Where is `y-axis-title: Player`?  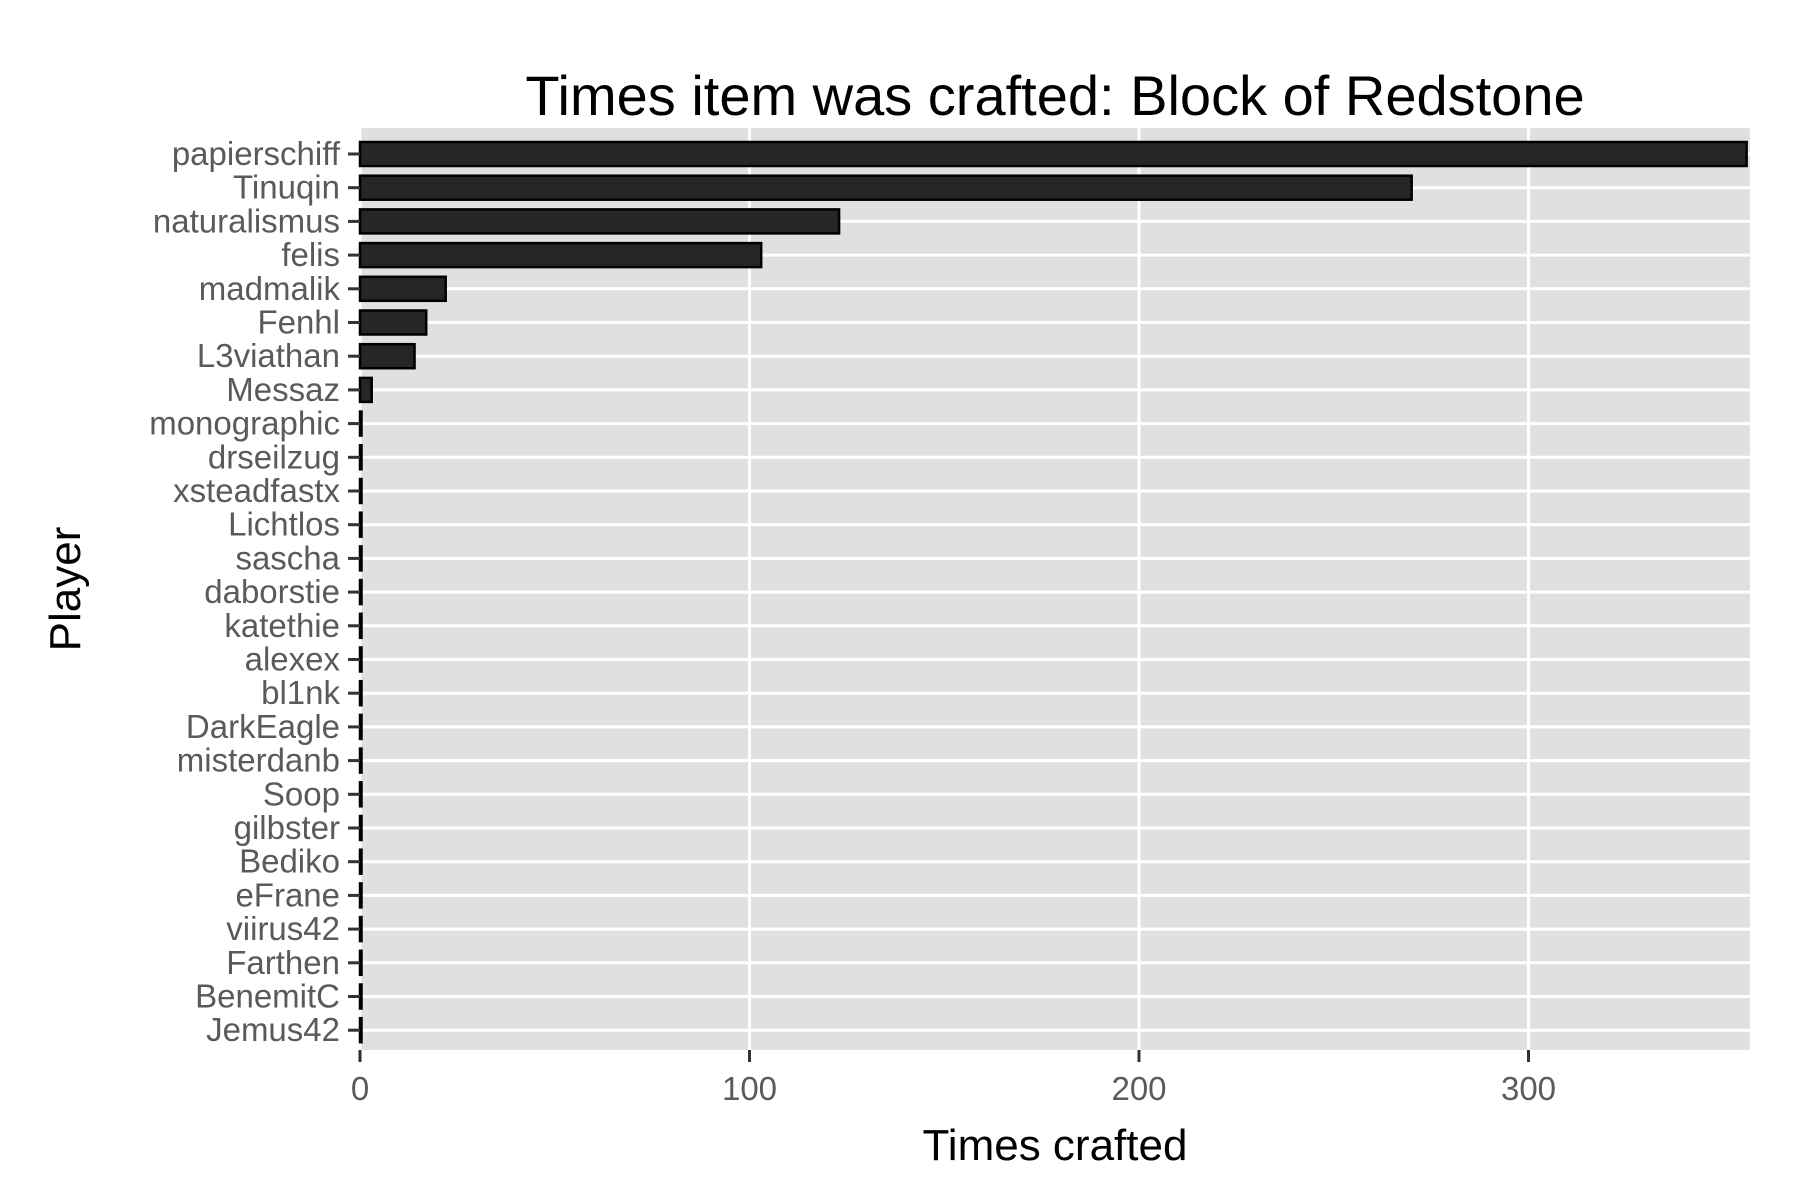 y-axis-title: Player is located at coordinates (65, 589).